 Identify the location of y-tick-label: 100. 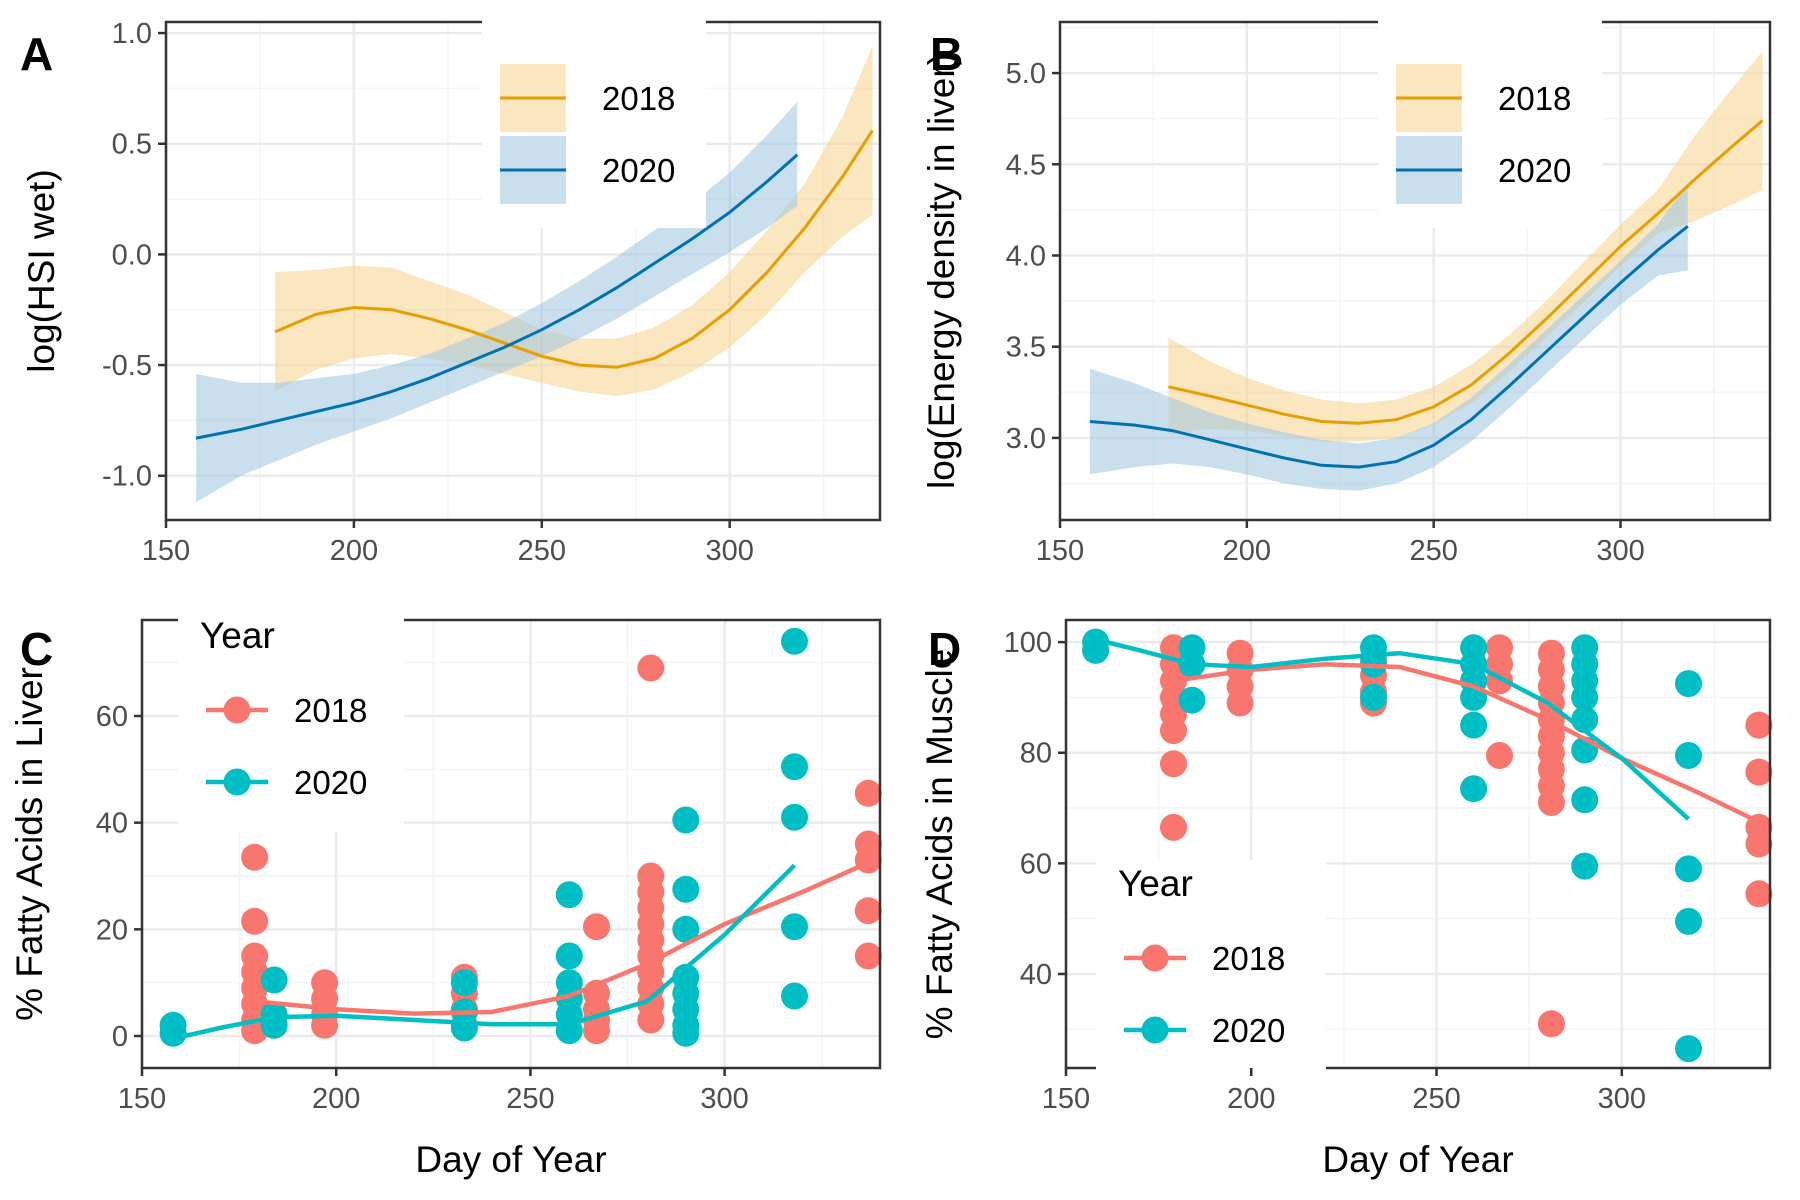
(1028, 643).